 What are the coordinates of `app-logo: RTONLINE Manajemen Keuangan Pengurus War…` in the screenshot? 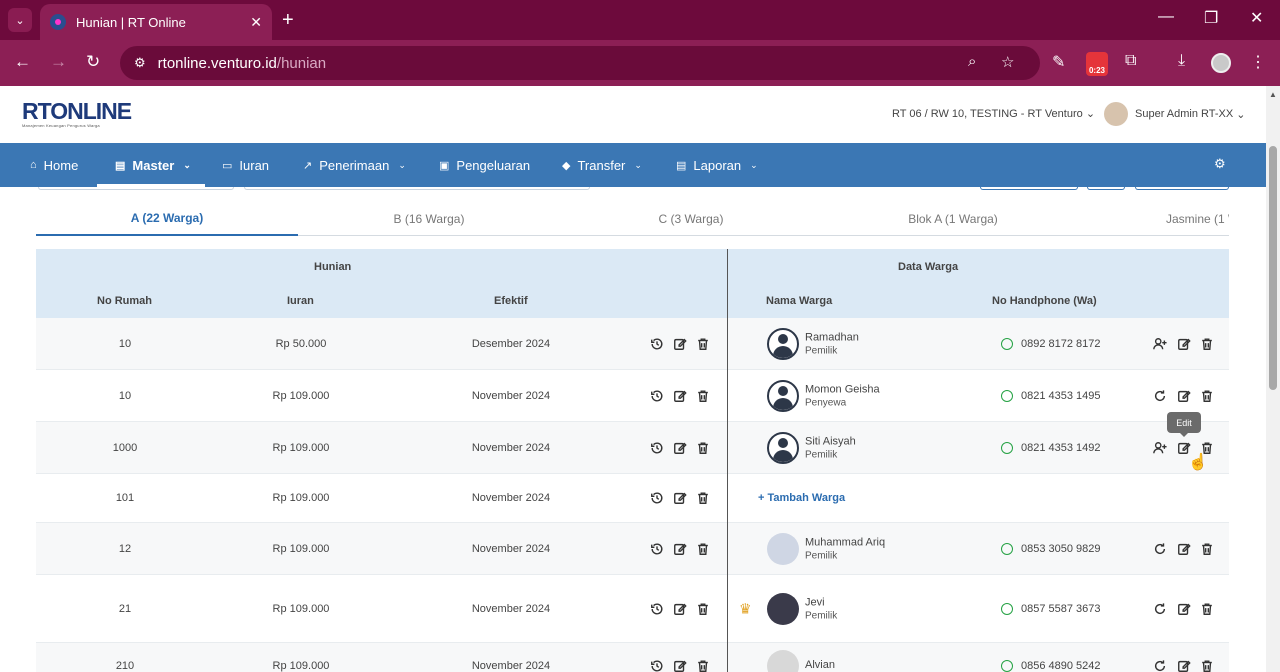 It's located at (77, 115).